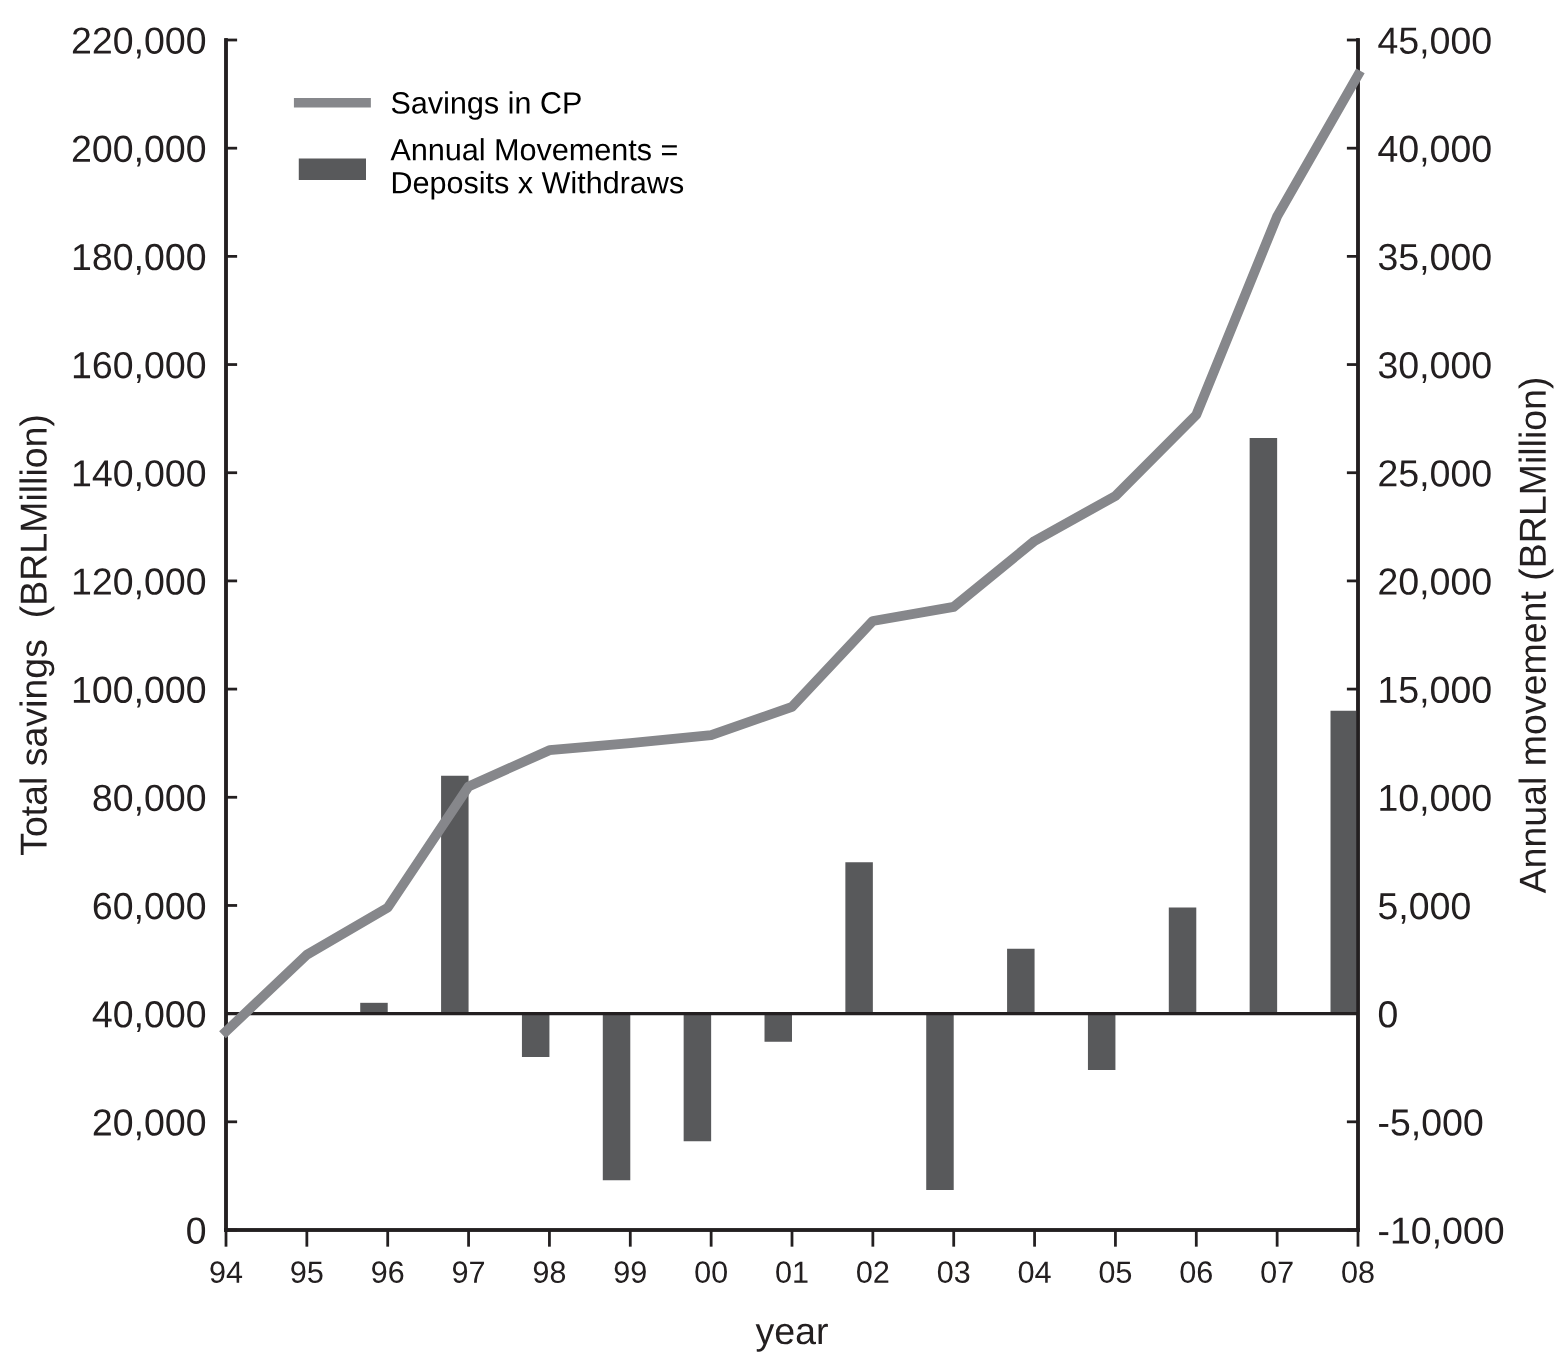 The width and height of the screenshot is (1561, 1363). I want to click on y-tick-label: 220,000, so click(139, 43).